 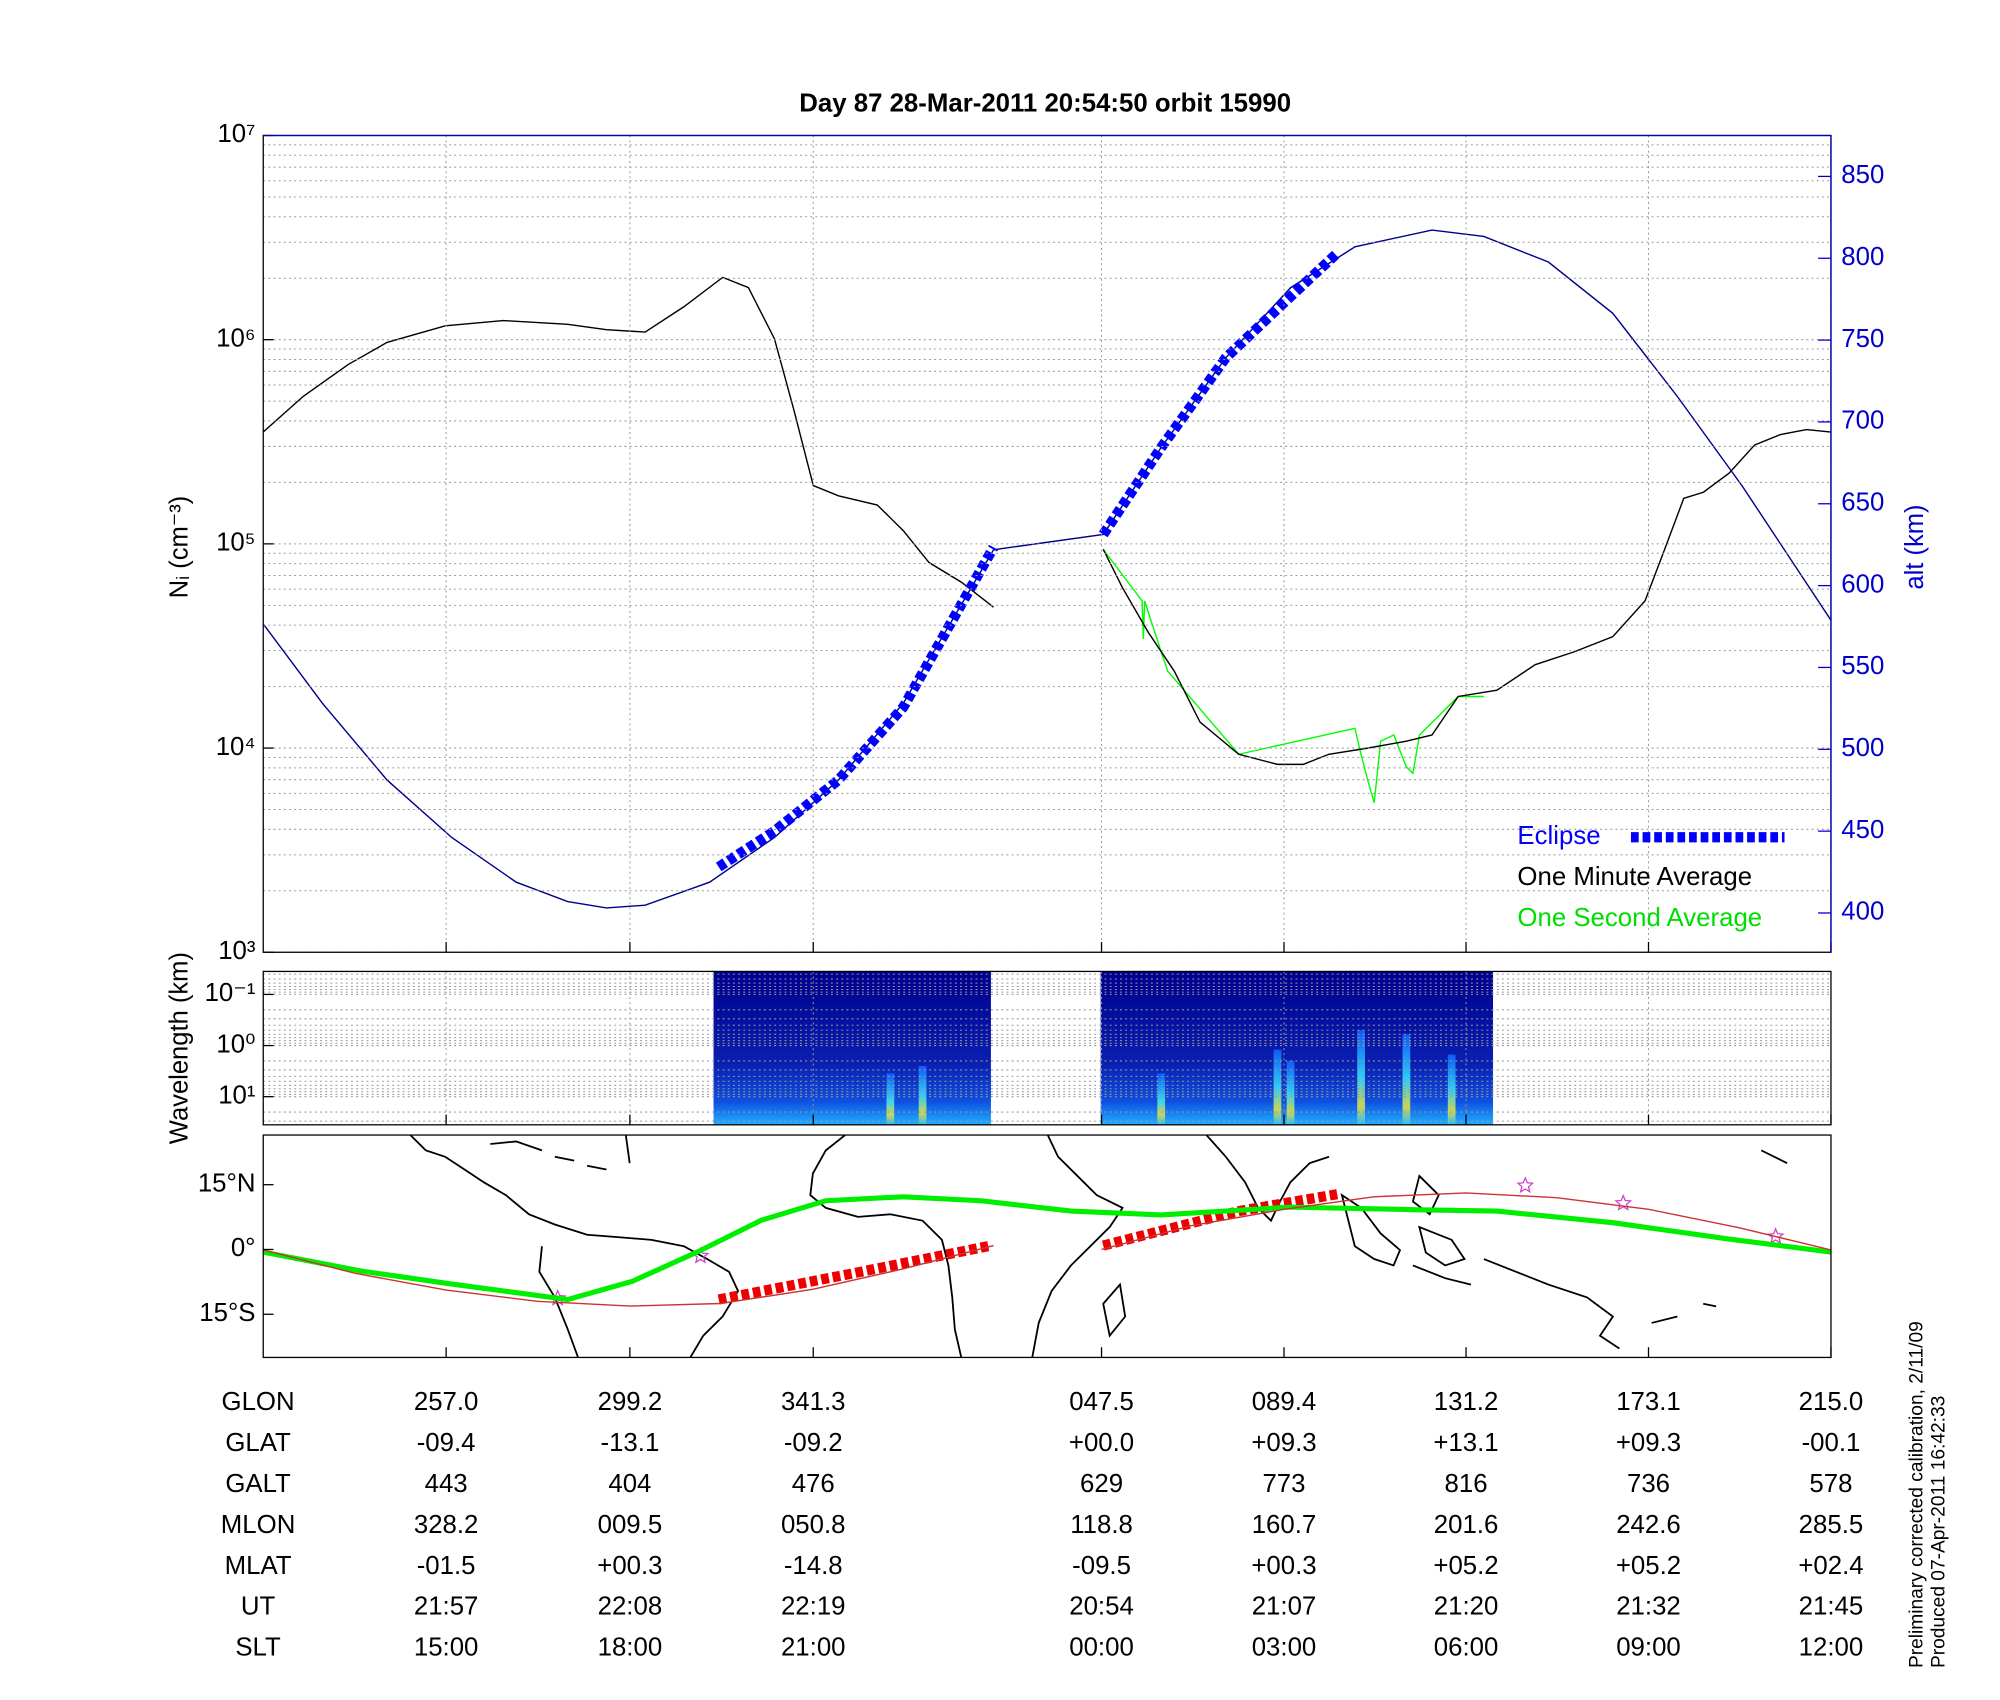 I want to click on table-cell: 18:00, so click(x=630, y=1648).